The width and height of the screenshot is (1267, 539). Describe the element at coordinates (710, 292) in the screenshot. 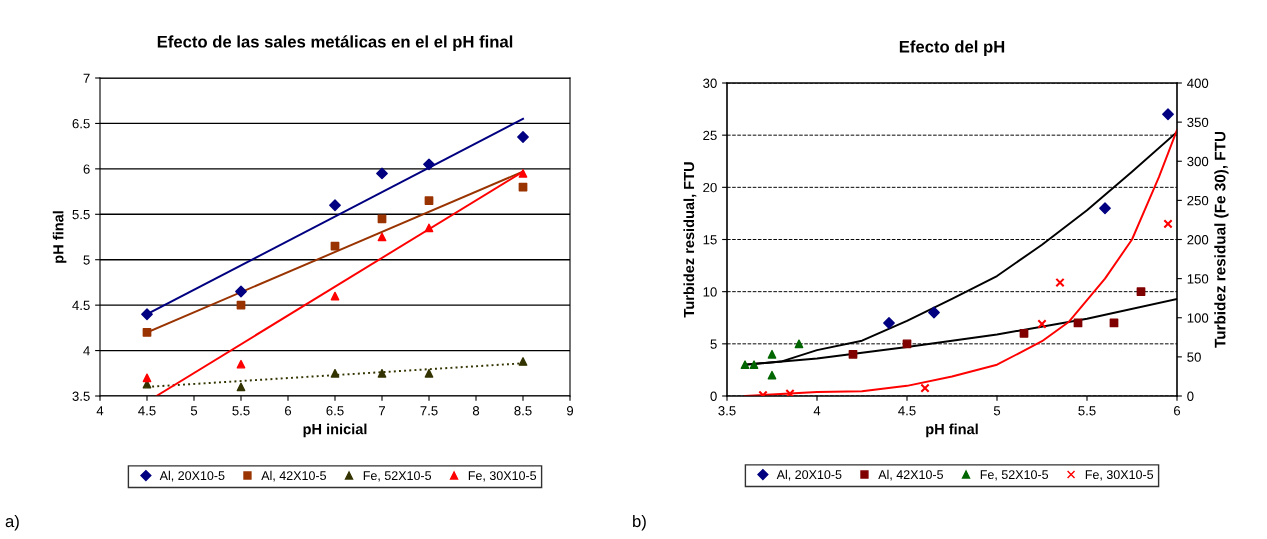

I see `y-tick-label: 10` at that location.